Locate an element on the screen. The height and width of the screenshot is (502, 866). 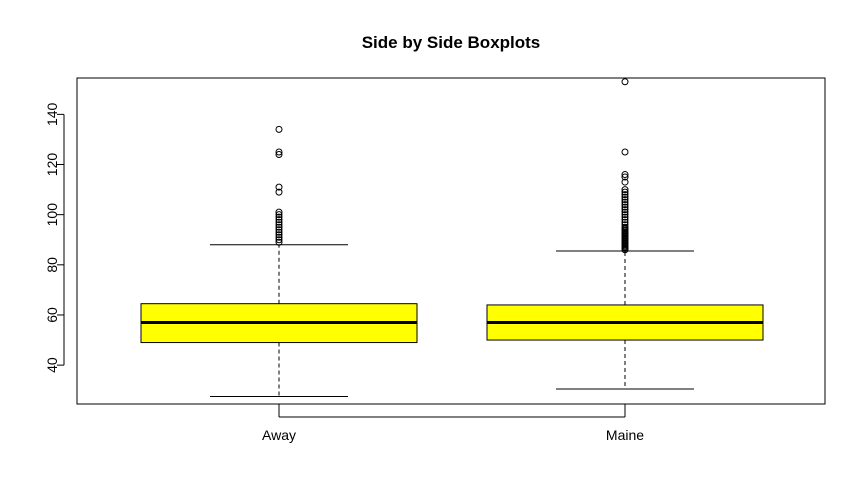
y-tick-label: 60 is located at coordinates (52, 315).